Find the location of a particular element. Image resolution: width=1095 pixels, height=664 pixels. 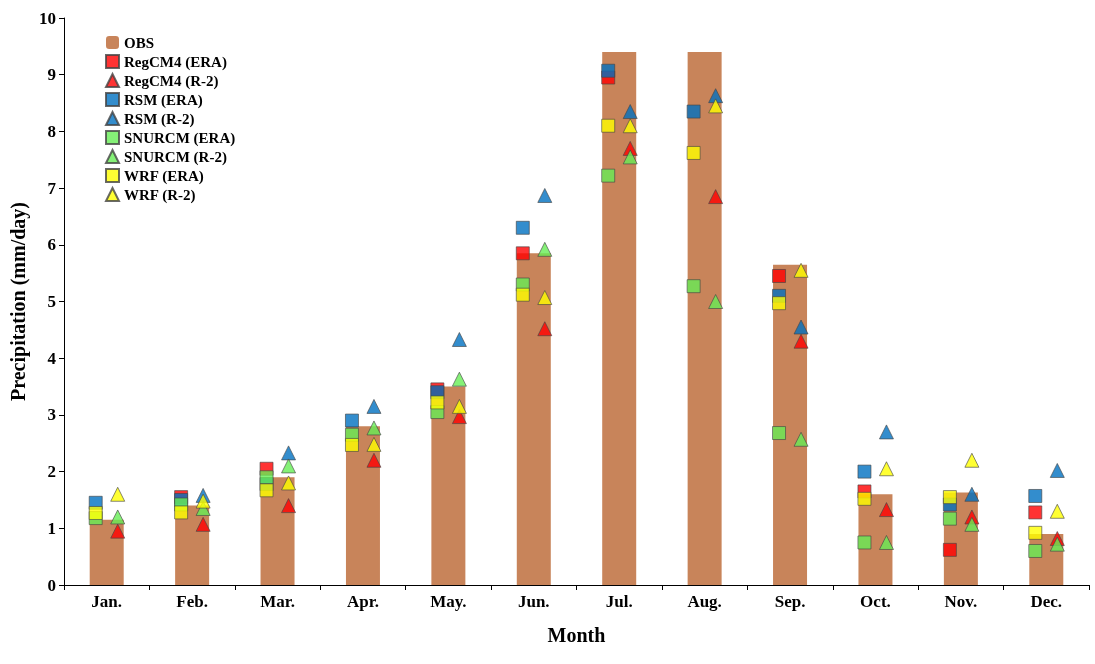

y-tick-label: 8 is located at coordinates (51, 131).